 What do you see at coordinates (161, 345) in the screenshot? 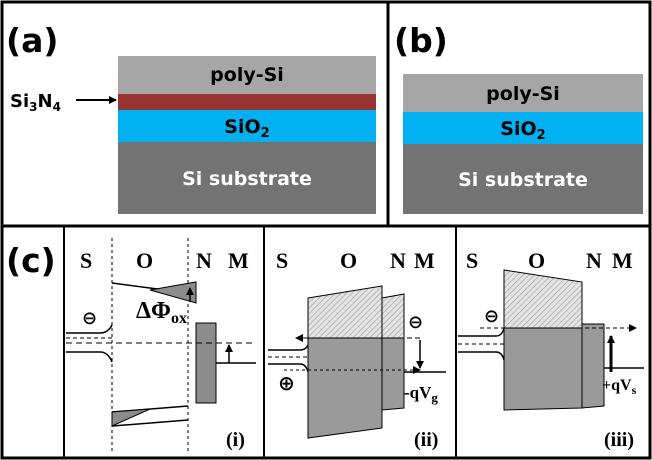
I see `band-diagram-i: S O N M ⊖ ΔΦox (i)` at bounding box center [161, 345].